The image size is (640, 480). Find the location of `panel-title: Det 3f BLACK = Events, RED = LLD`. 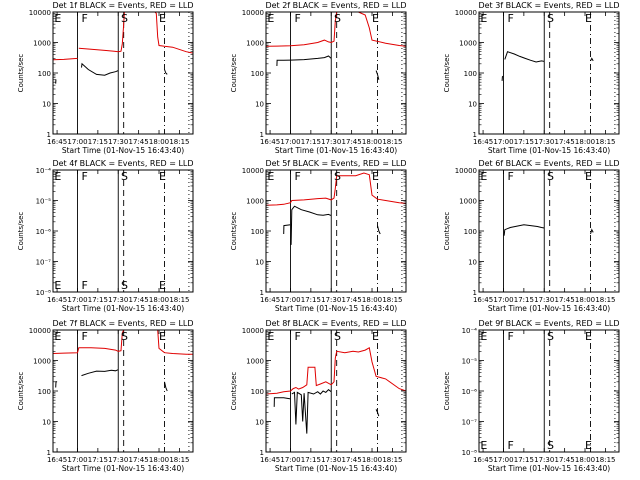

panel-title: Det 3f BLACK = Events, RED = LLD is located at coordinates (548, 5).